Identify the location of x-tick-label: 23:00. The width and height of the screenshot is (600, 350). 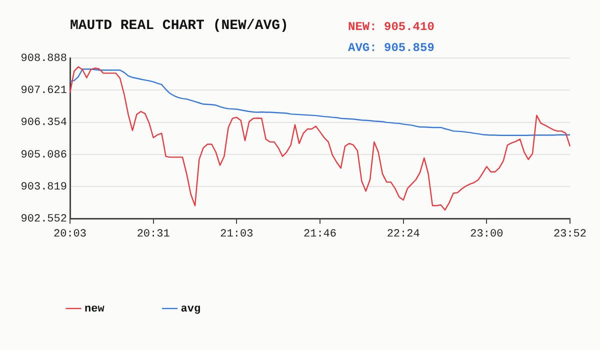
(487, 234).